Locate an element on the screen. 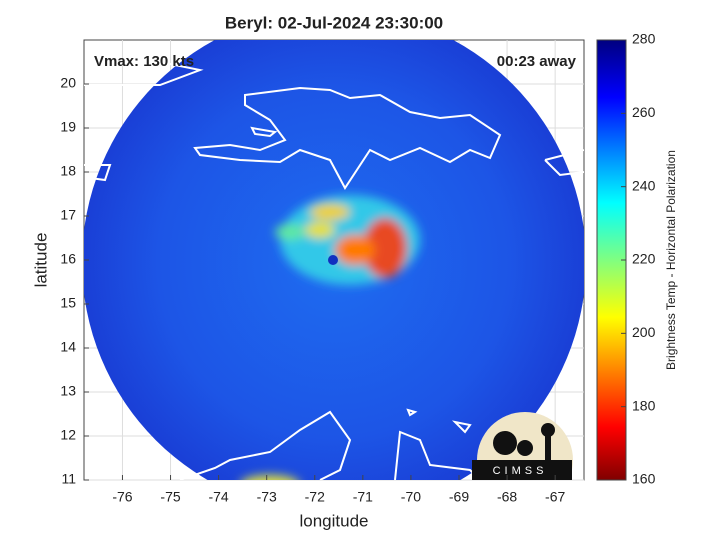  y-axis-label: latitude is located at coordinates (40, 260).